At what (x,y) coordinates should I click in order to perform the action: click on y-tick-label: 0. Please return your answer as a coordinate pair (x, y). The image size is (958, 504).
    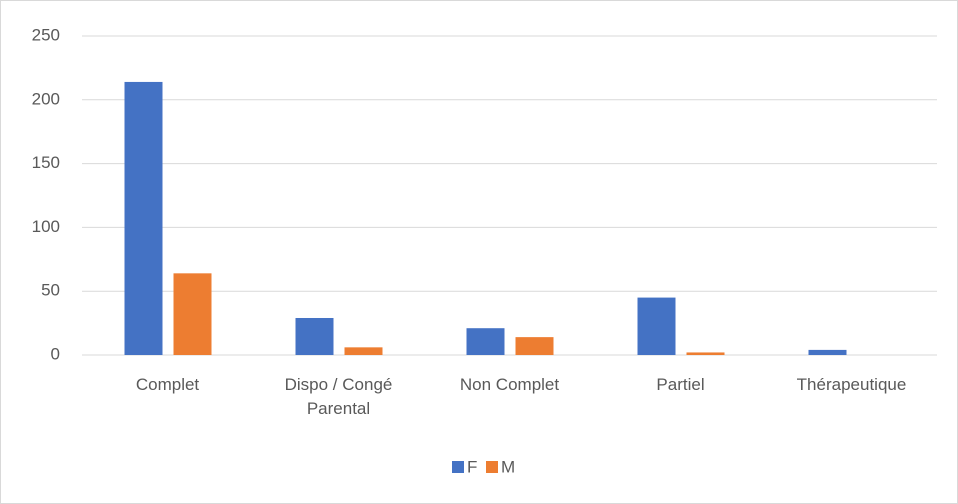
    Looking at the image, I should click on (55, 353).